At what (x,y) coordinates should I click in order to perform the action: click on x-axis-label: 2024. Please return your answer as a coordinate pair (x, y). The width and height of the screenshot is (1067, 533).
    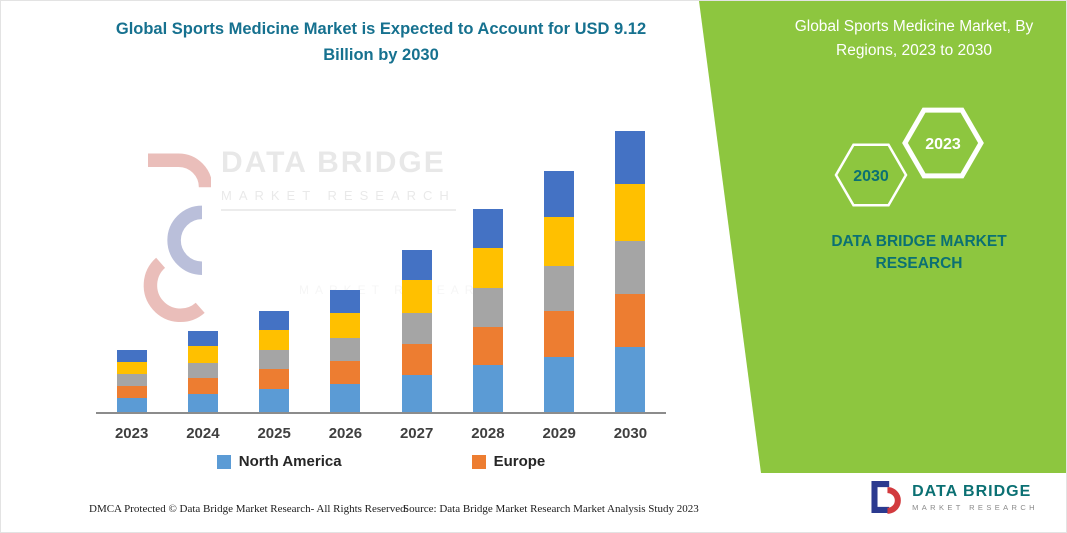
    Looking at the image, I should click on (203, 433).